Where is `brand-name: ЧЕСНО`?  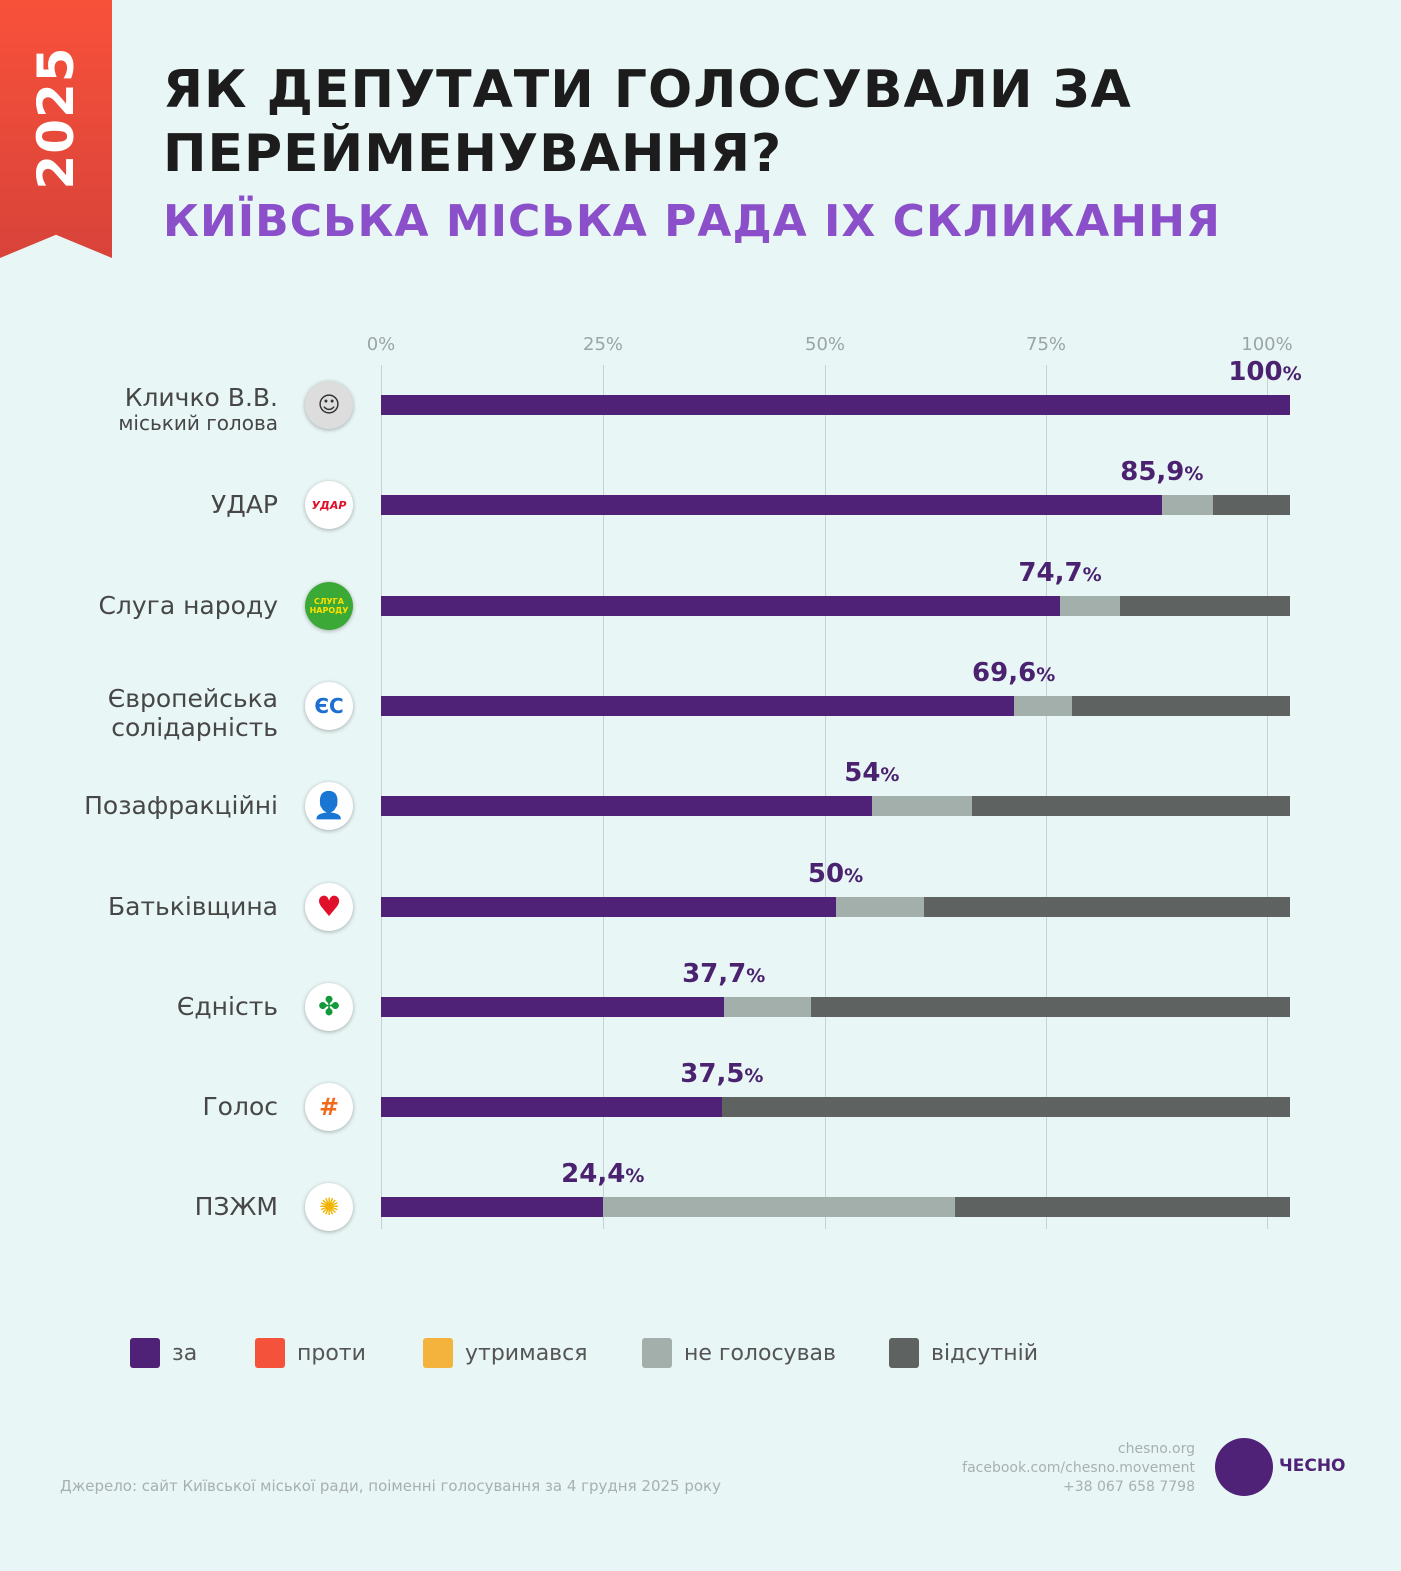 brand-name: ЧЕСНО is located at coordinates (1312, 1466).